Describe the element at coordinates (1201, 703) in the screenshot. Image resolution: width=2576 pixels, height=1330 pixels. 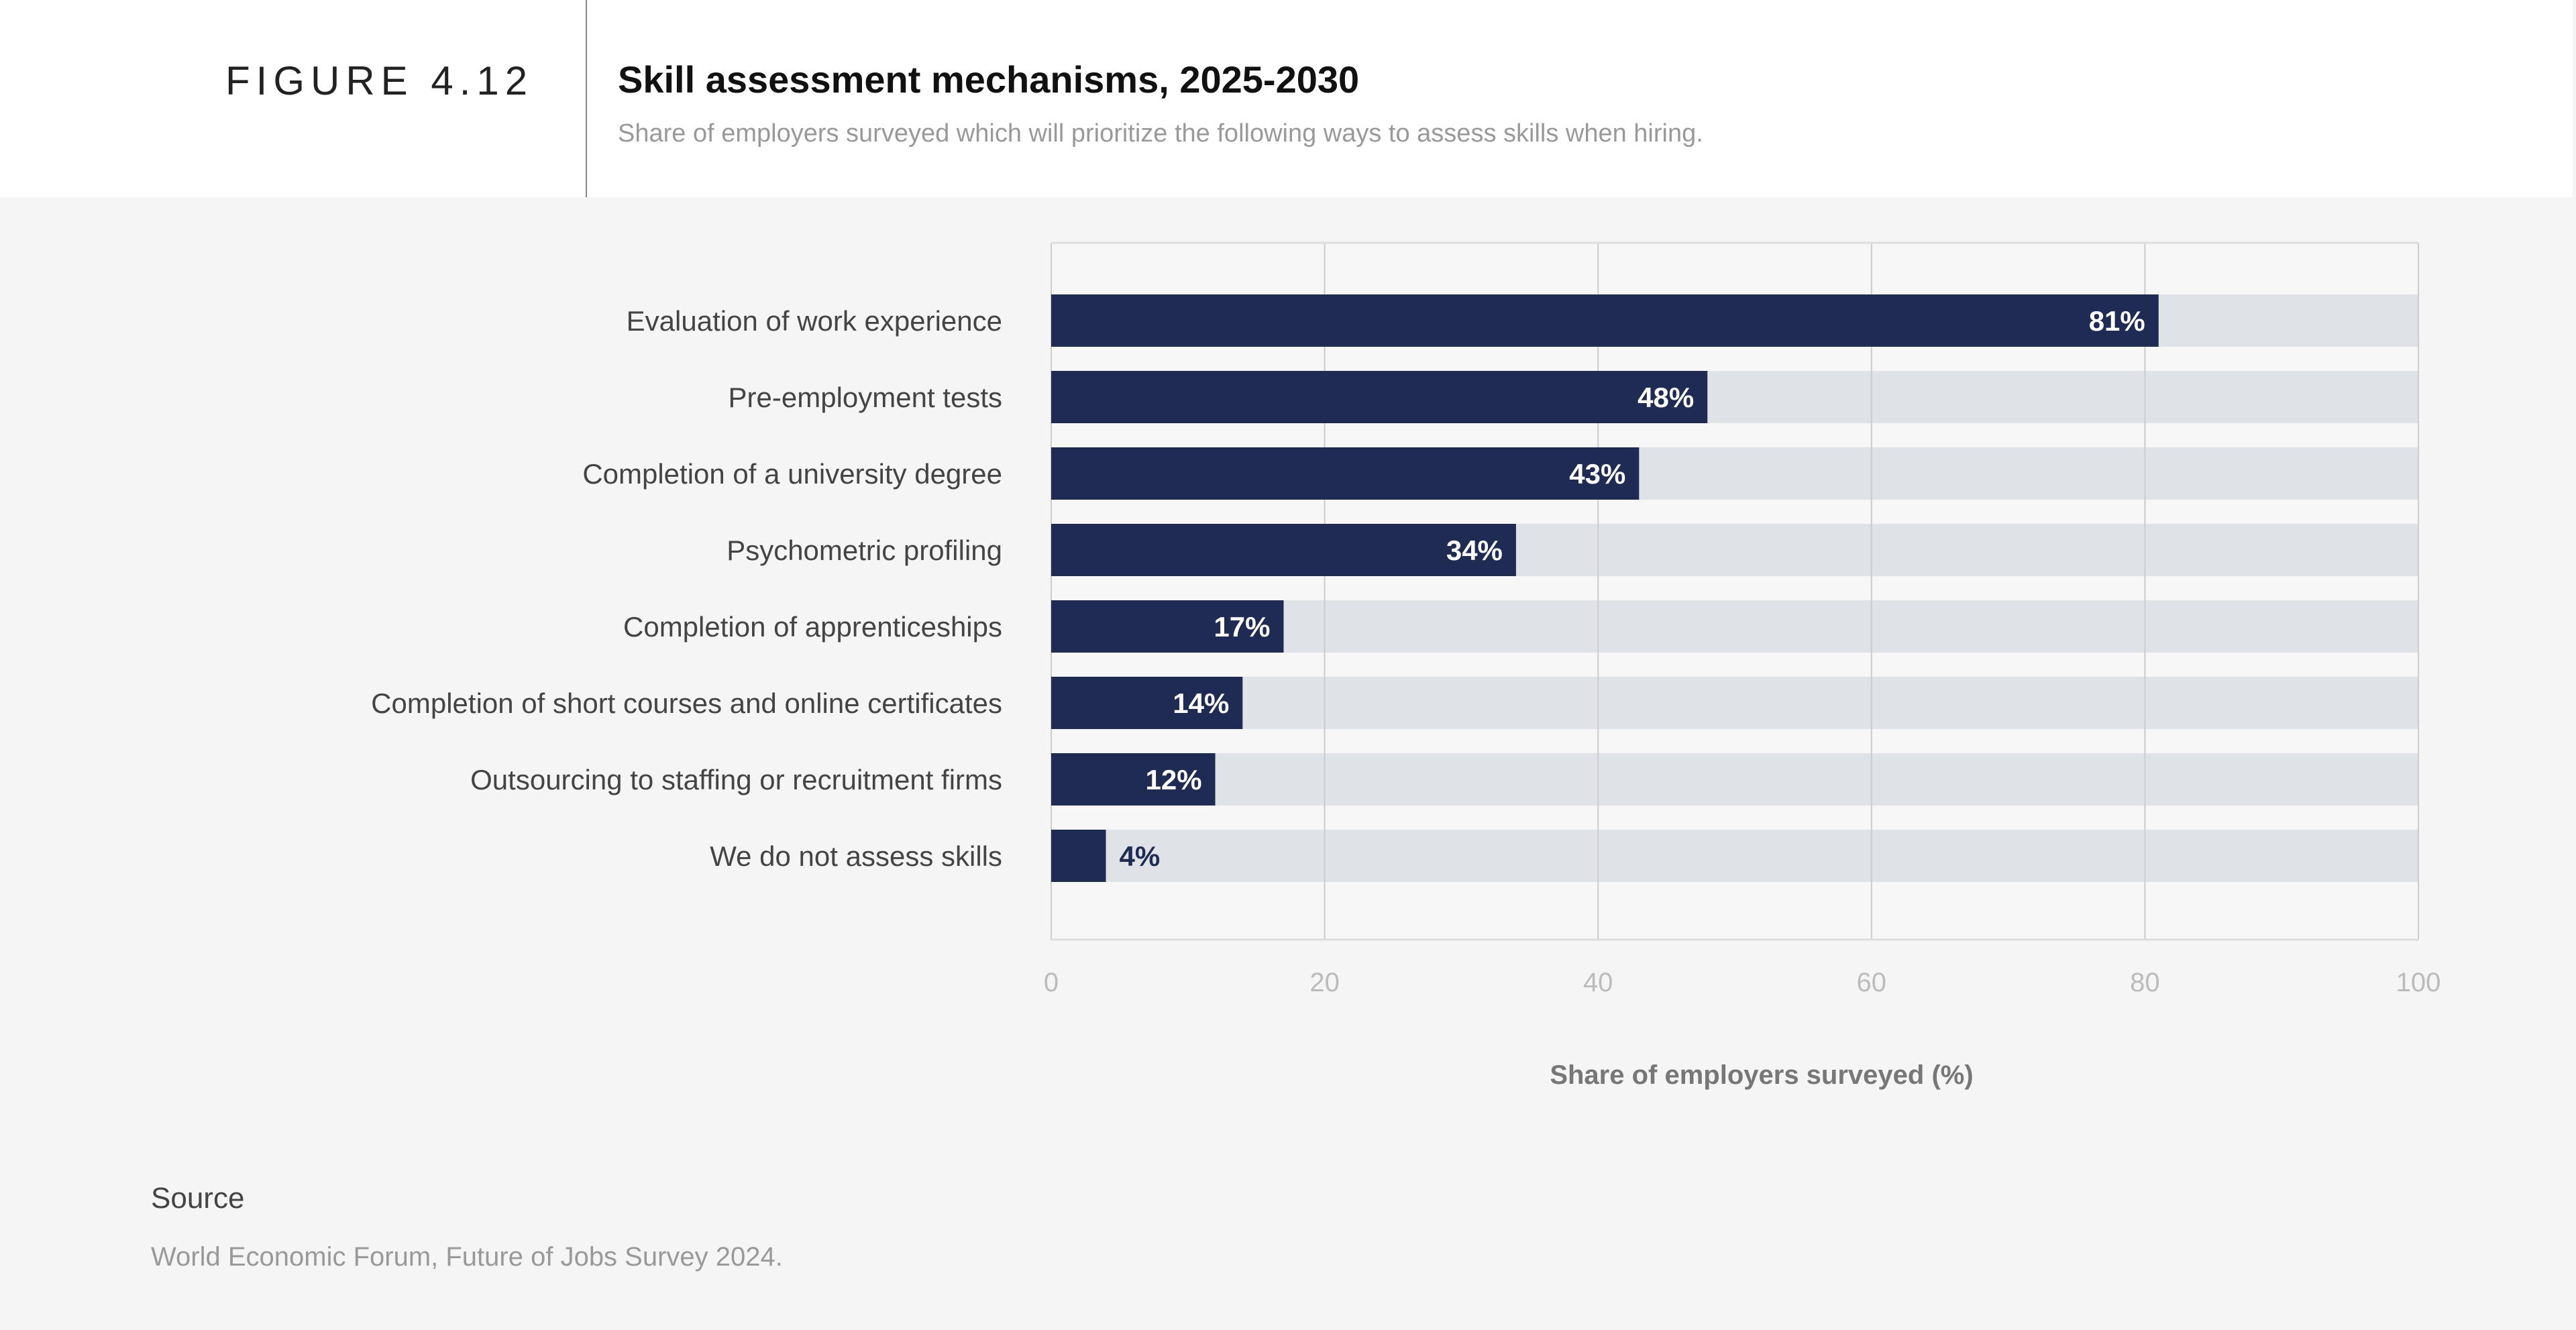
I see `data-label: 14%` at that location.